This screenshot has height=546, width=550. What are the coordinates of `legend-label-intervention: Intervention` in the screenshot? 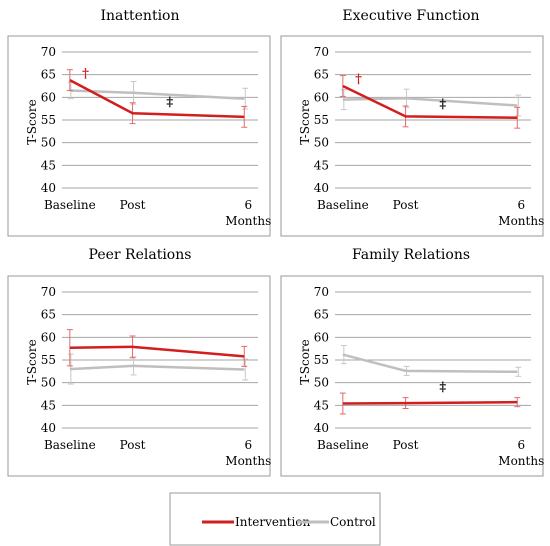 It's located at (273, 522).